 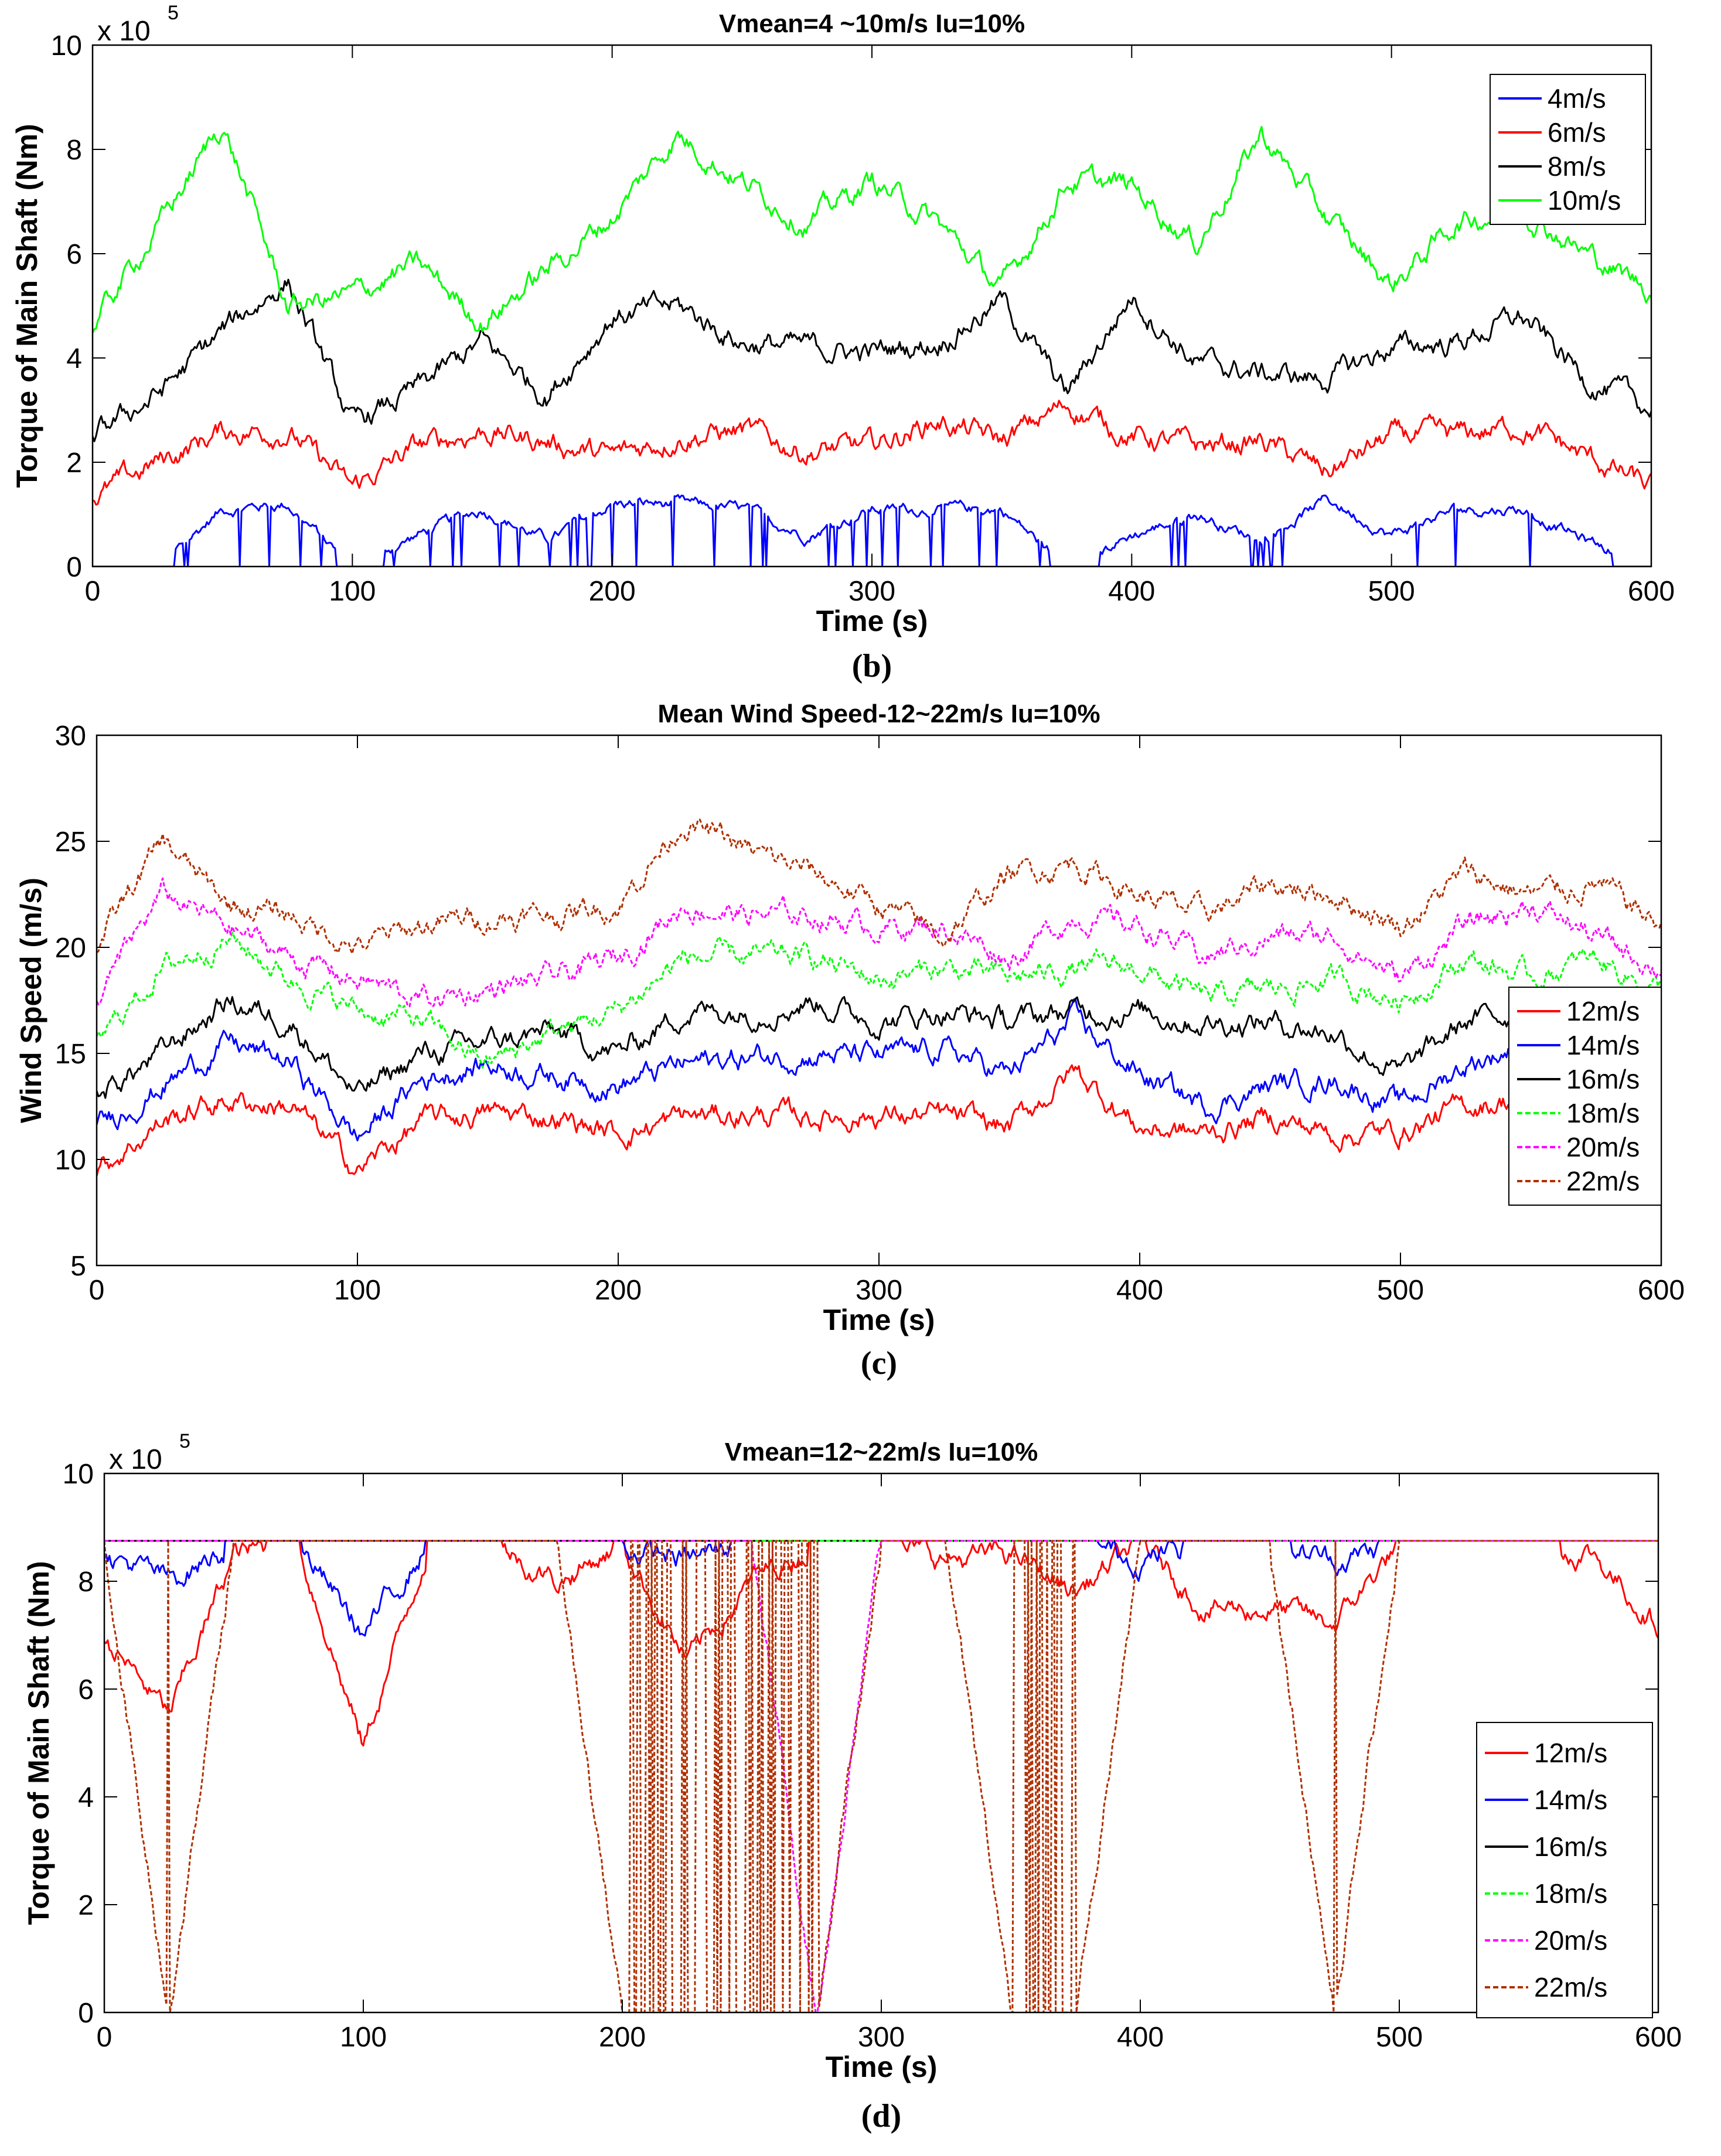 What do you see at coordinates (872, 530) in the screenshot?
I see `series-line-4m/s` at bounding box center [872, 530].